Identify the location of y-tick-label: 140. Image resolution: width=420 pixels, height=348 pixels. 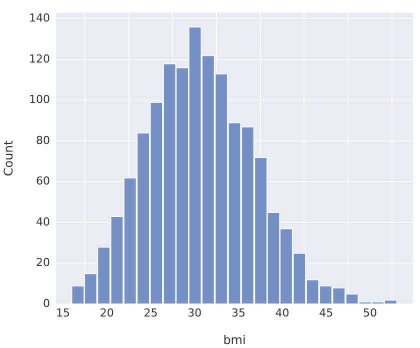
(39, 18).